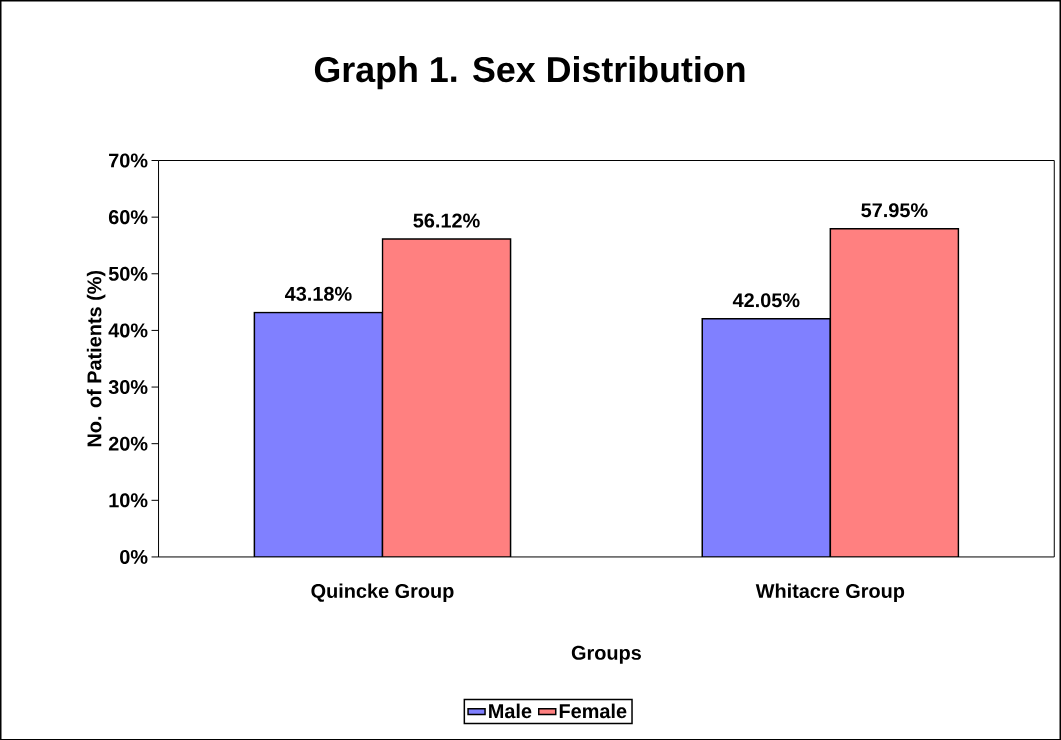 Image resolution: width=1061 pixels, height=740 pixels. Describe the element at coordinates (318, 293) in the screenshot. I see `data-label: 43.18%` at that location.